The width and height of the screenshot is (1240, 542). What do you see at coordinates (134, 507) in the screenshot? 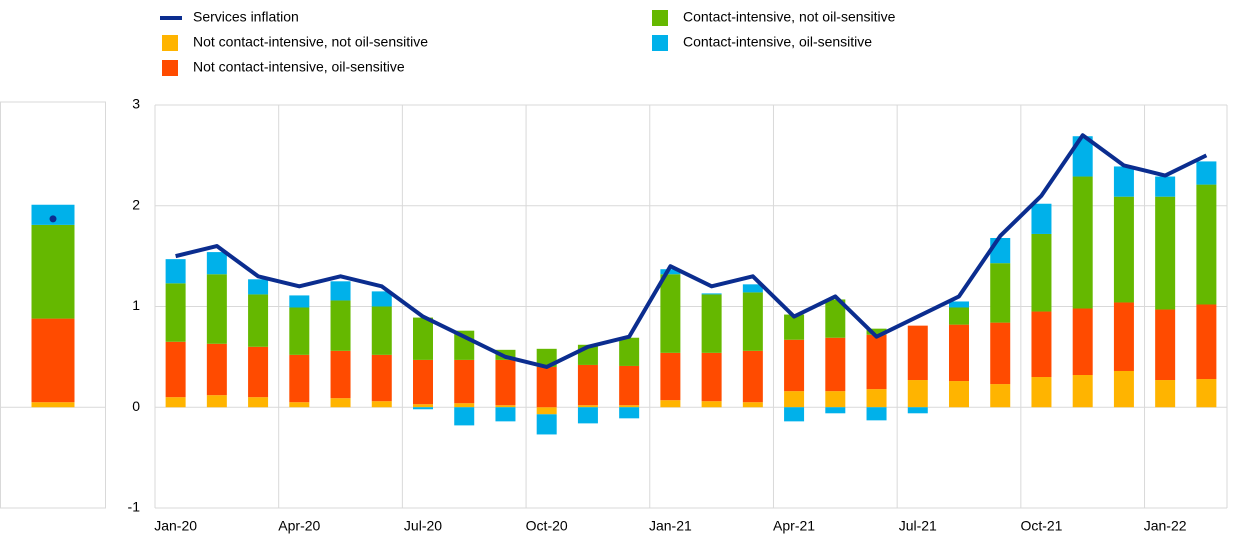
I see `y-tick-label: -1` at bounding box center [134, 507].